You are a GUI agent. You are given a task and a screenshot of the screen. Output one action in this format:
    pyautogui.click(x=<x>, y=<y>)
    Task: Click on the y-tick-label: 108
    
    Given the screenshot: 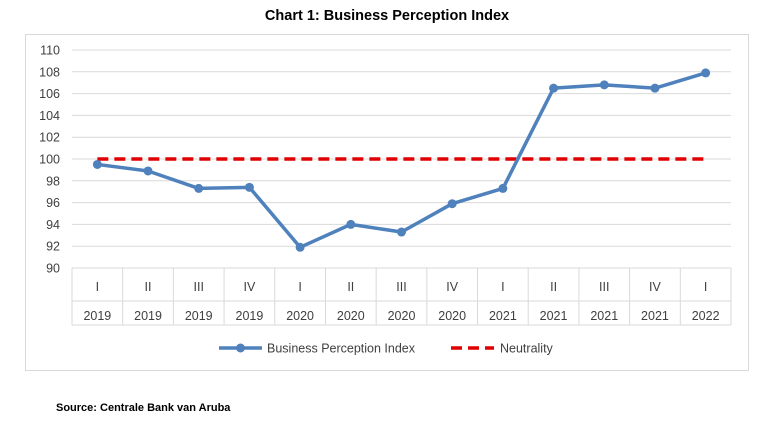 What is the action you would take?
    pyautogui.click(x=49, y=72)
    